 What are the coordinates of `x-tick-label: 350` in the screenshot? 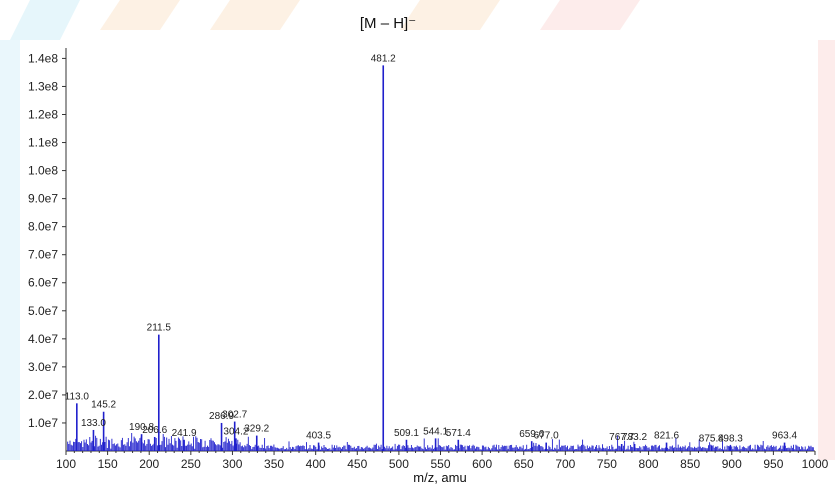 It's located at (274, 464).